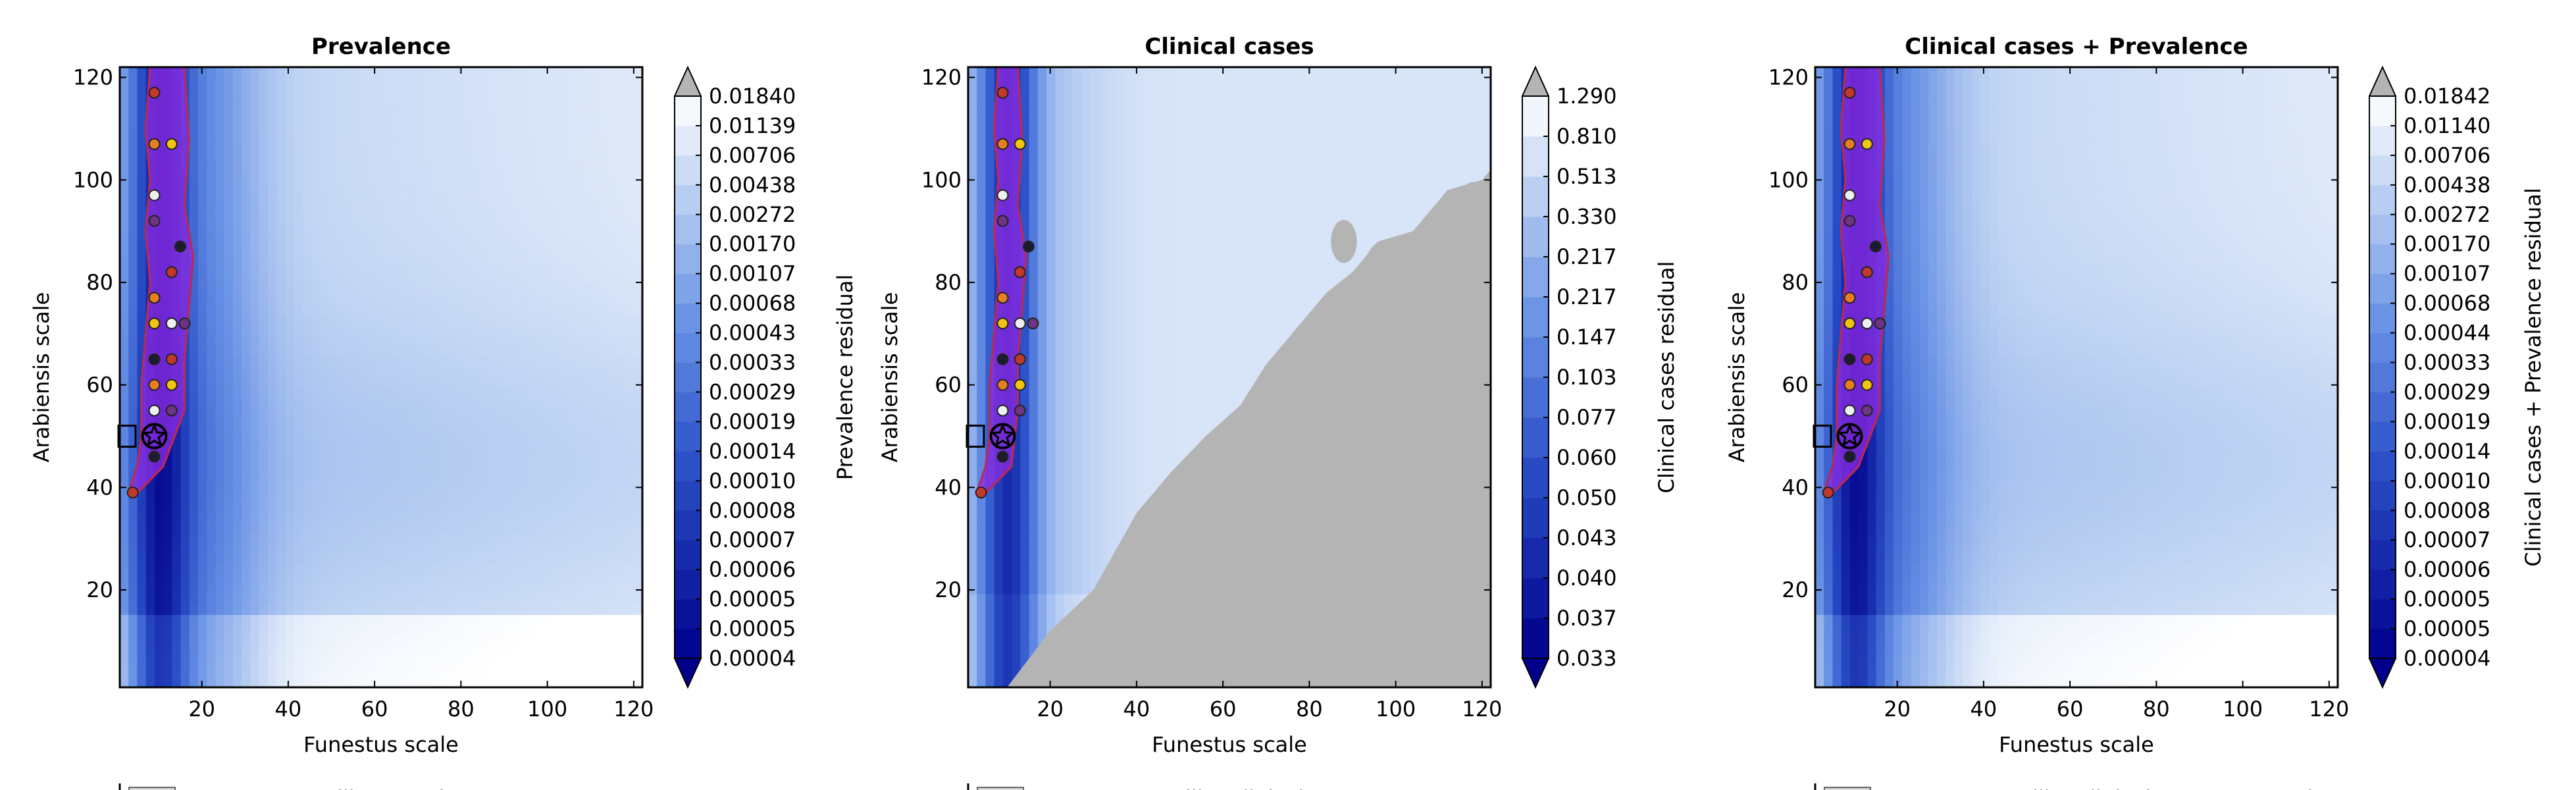  What do you see at coordinates (752, 273) in the screenshot?
I see `colorbar-tick-label: 0.00107` at bounding box center [752, 273].